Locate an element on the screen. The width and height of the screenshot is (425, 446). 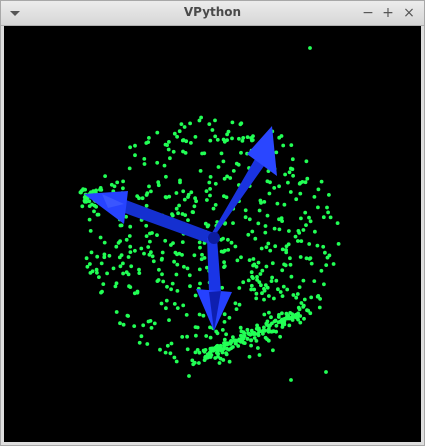
title-bar: VPython − + × is located at coordinates (212, 13).